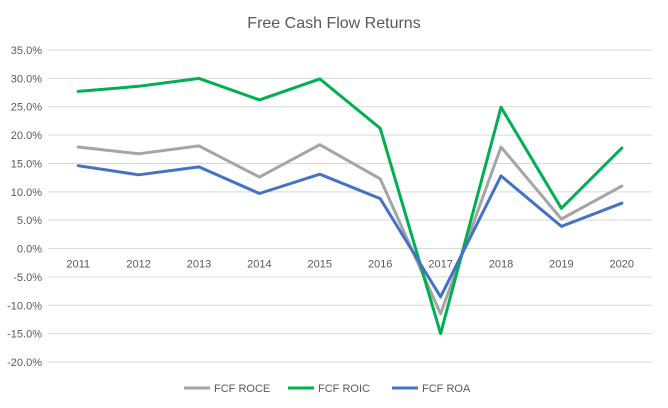 The height and width of the screenshot is (408, 668). What do you see at coordinates (344, 389) in the screenshot?
I see `legend-label: FCF ROIC` at bounding box center [344, 389].